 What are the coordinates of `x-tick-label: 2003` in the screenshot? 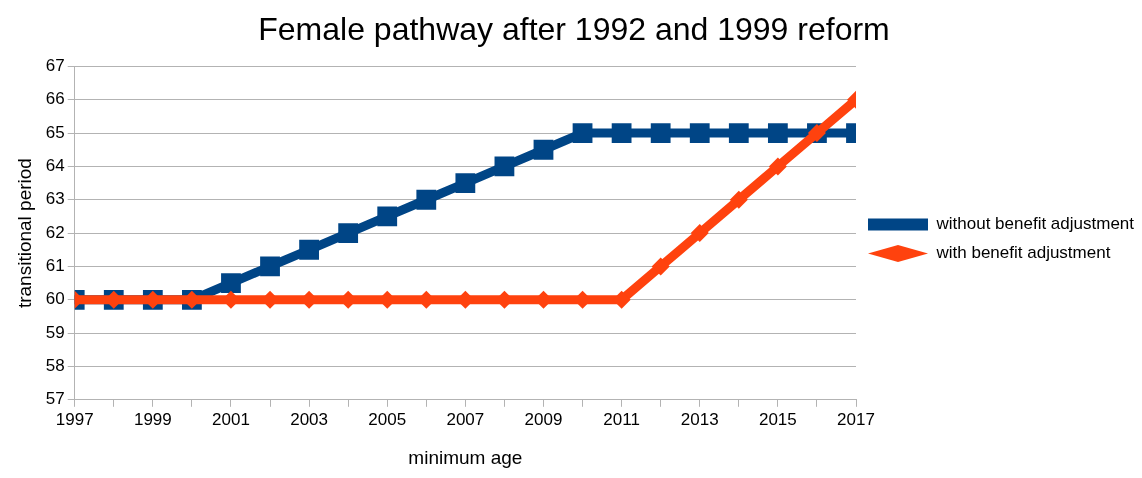 It's located at (309, 419).